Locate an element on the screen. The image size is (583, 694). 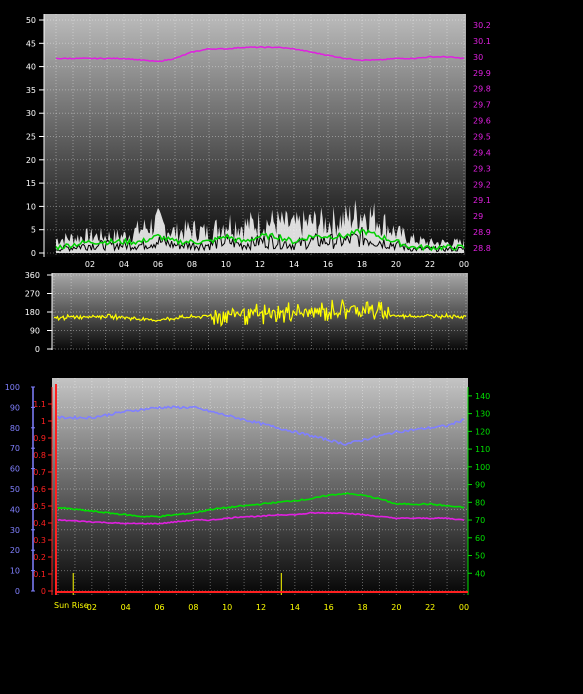
direction-tick-label: 0 is located at coordinates (37, 349).